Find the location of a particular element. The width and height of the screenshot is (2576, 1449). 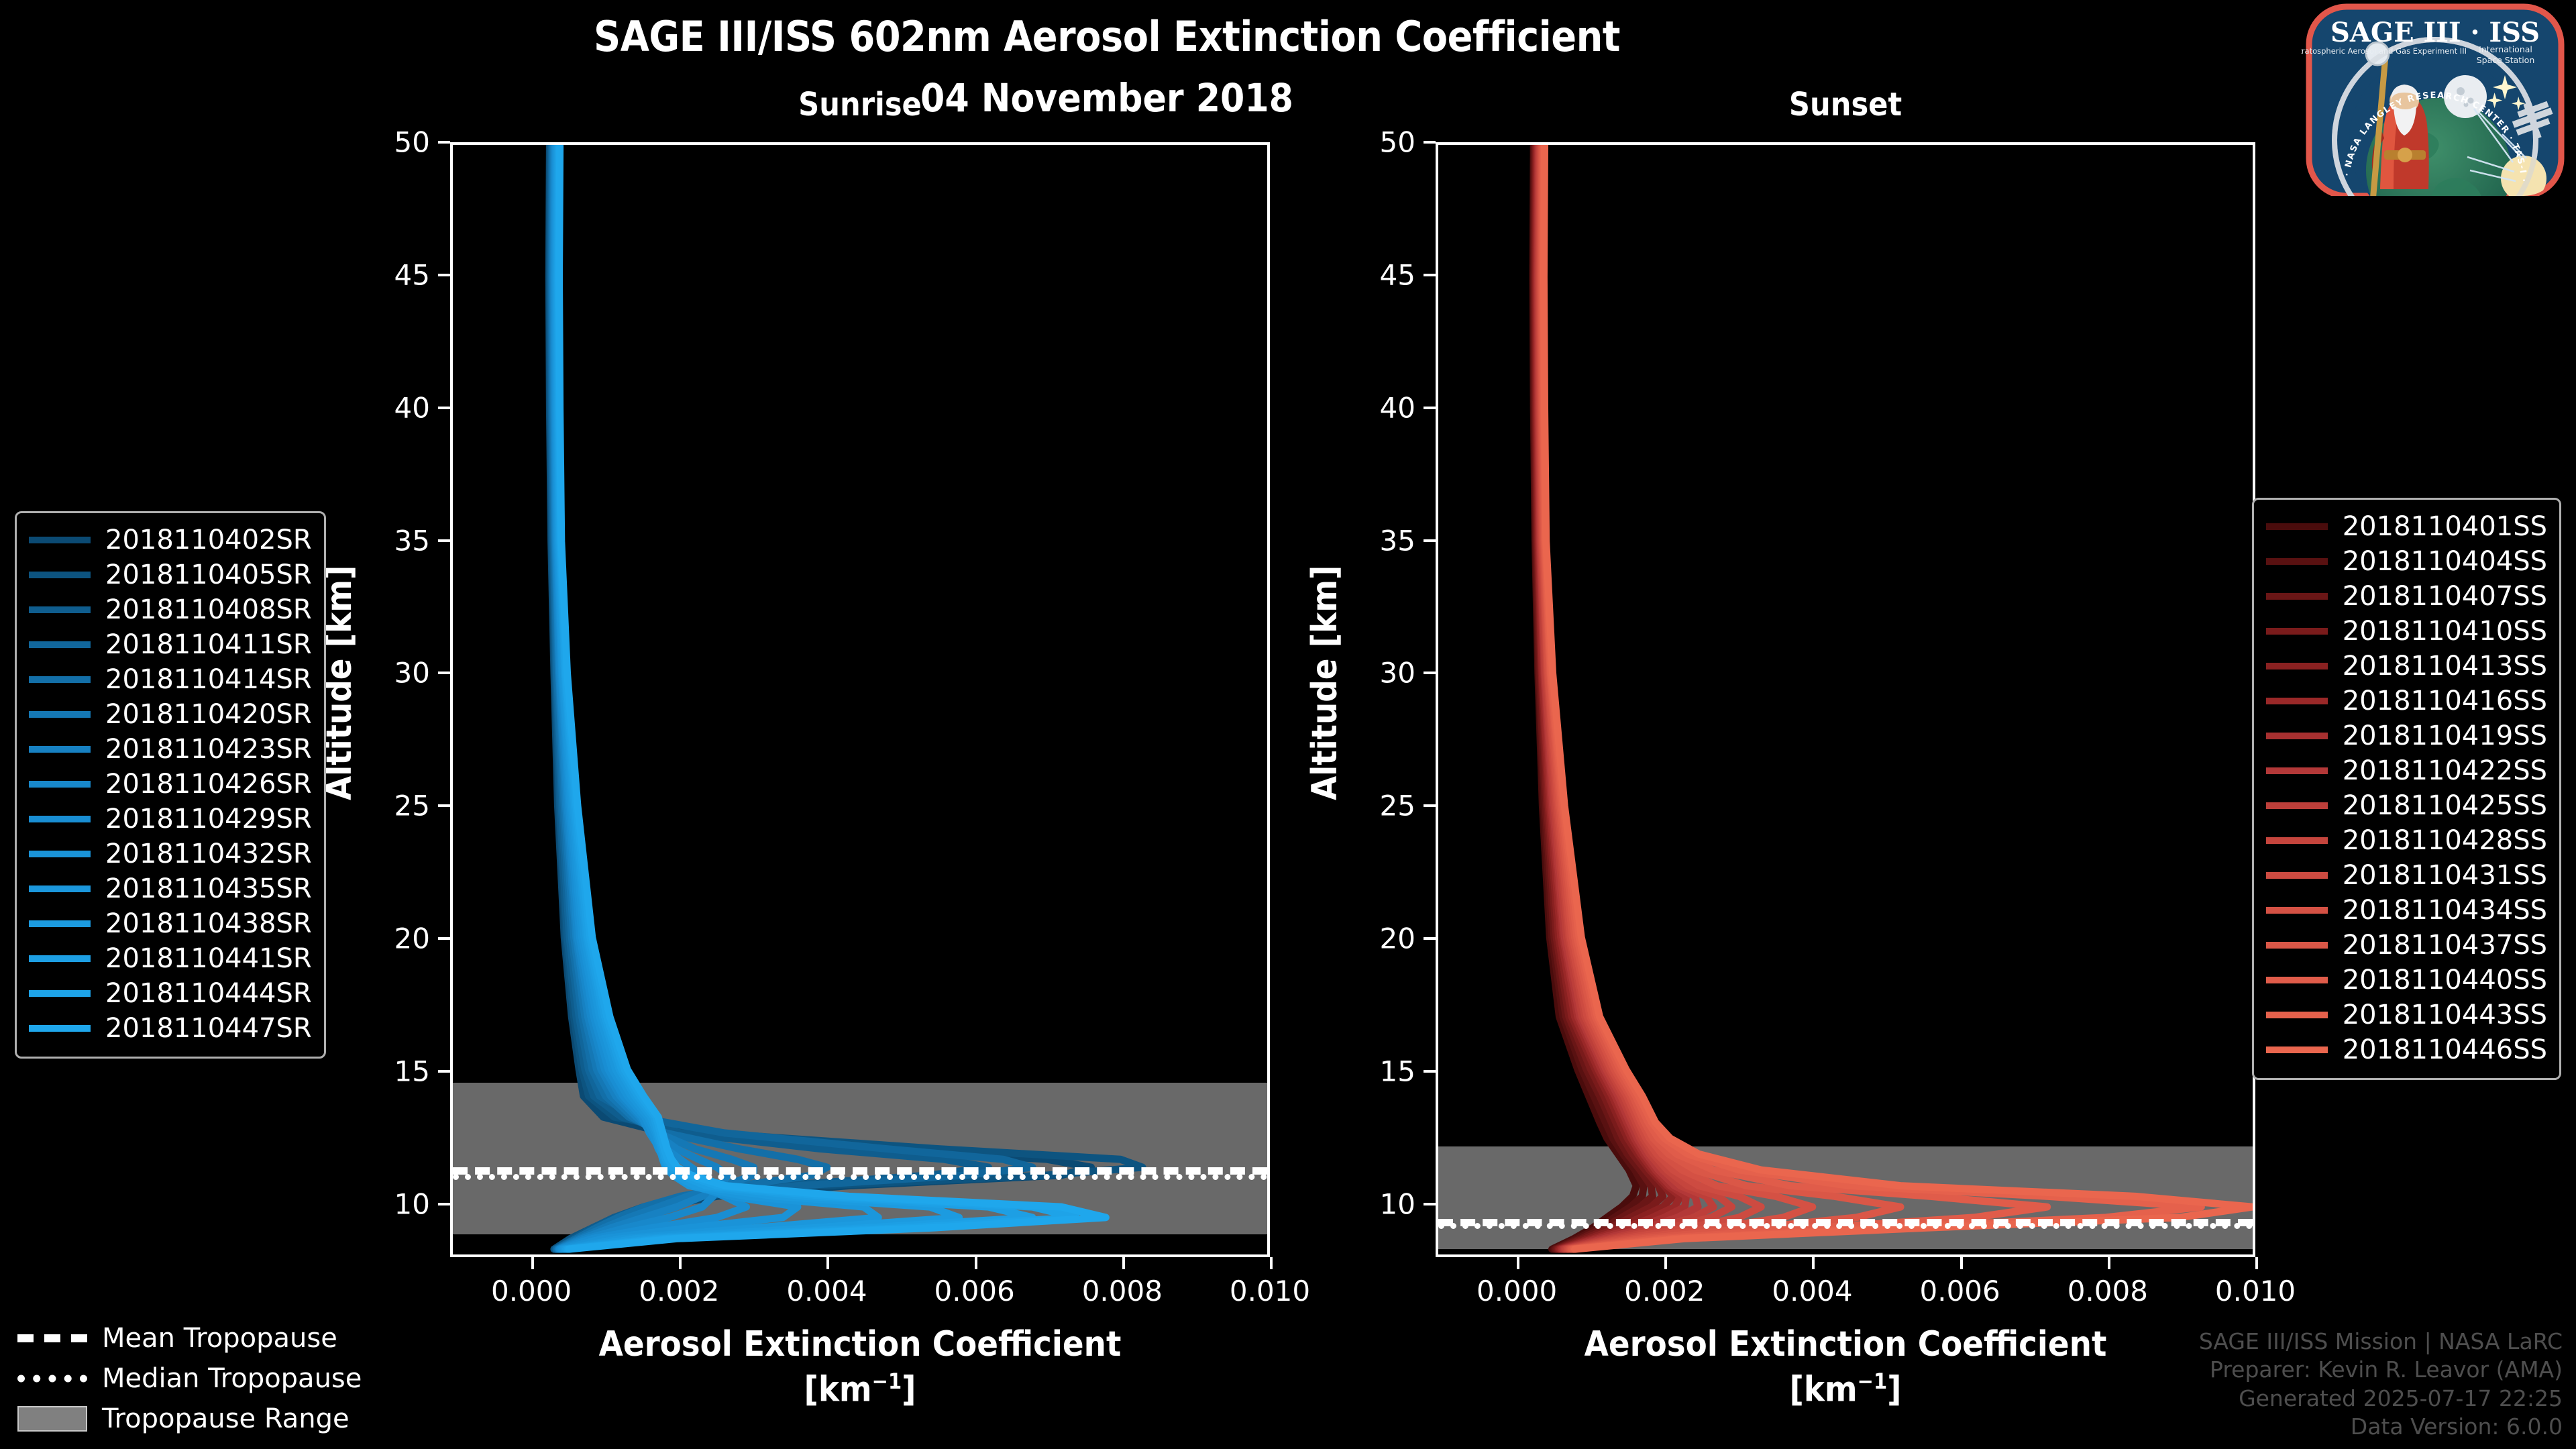

legend-item-label: 2018110438SR is located at coordinates (208, 923).